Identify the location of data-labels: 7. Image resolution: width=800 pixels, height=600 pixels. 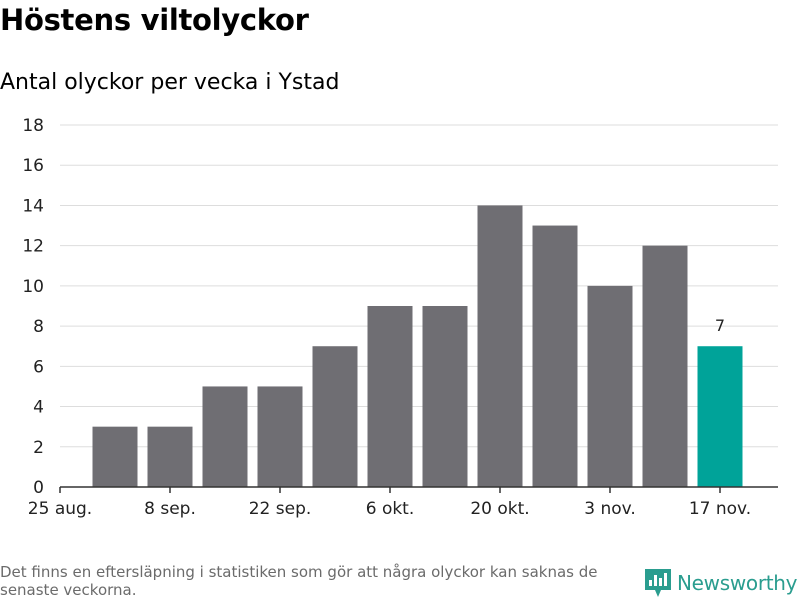
(720, 325).